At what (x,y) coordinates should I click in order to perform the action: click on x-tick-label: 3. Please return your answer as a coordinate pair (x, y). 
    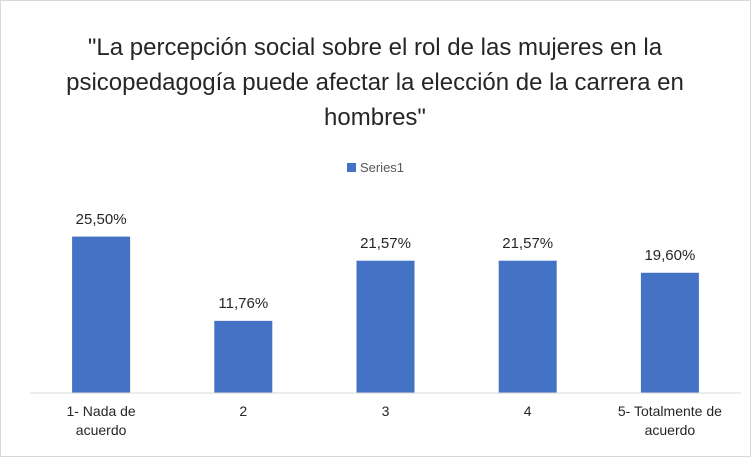
    Looking at the image, I should click on (385, 411).